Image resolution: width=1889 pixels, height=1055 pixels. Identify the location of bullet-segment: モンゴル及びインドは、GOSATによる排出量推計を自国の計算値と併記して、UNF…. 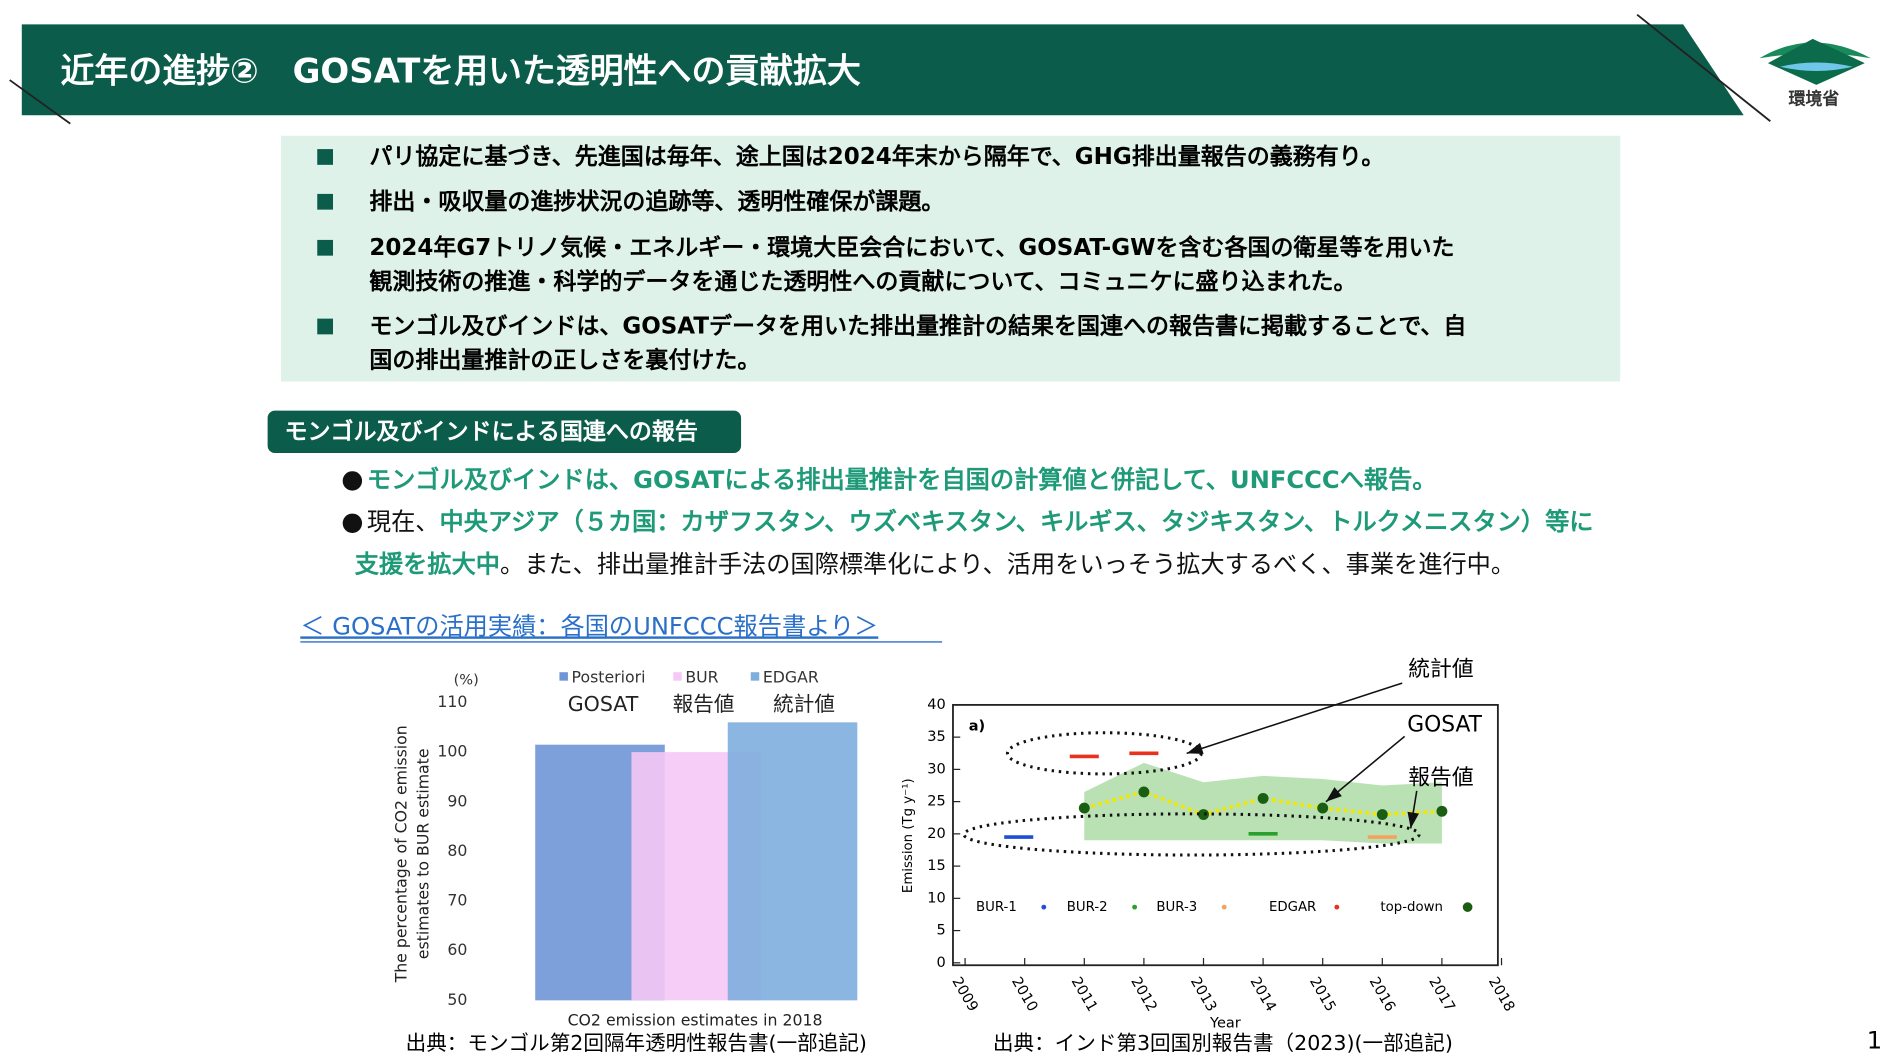
(902, 480).